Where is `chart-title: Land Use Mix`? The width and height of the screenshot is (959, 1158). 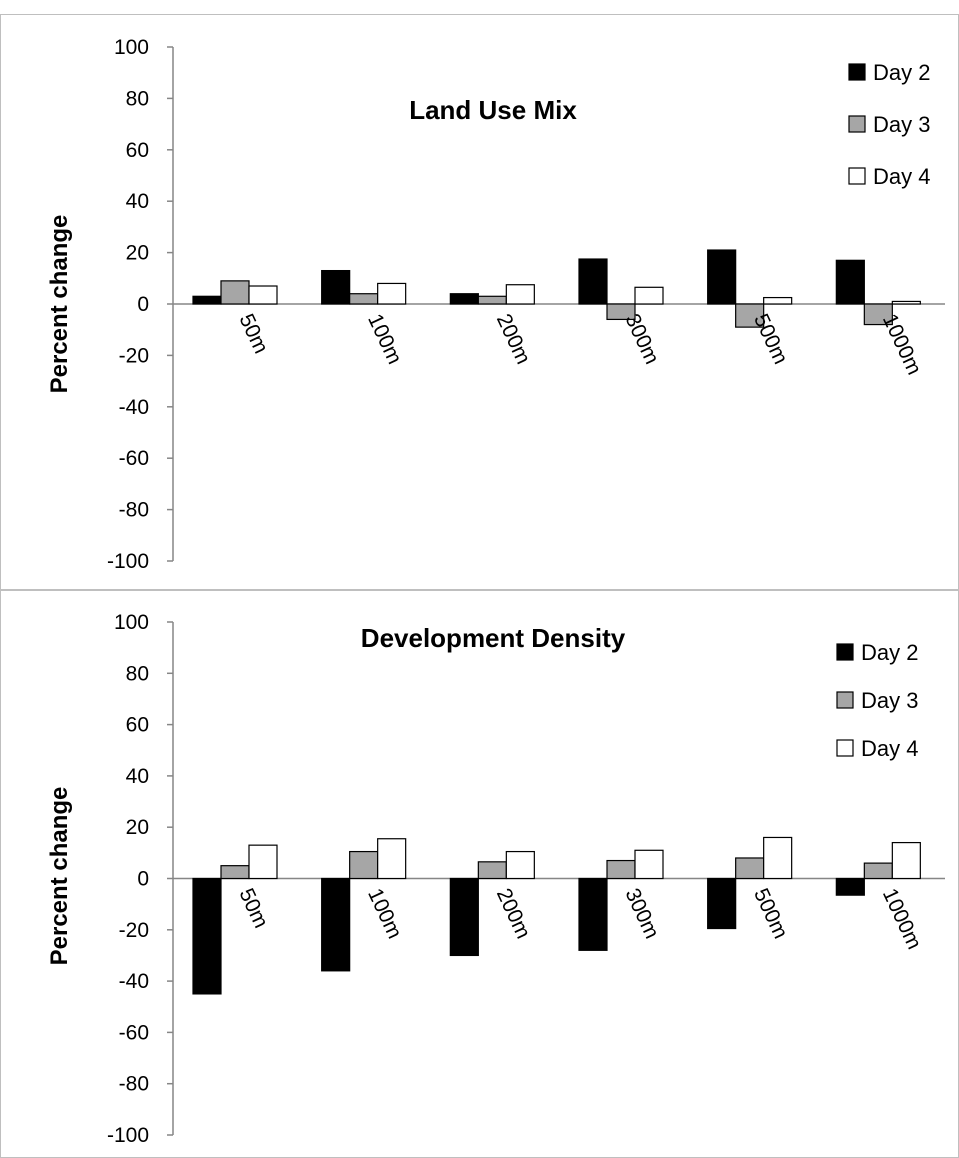
chart-title: Land Use Mix is located at coordinates (493, 110).